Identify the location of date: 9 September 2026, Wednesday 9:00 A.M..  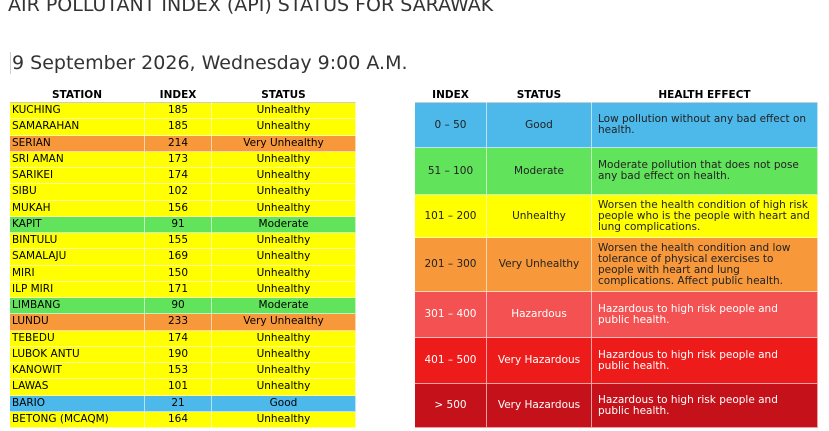
(209, 63).